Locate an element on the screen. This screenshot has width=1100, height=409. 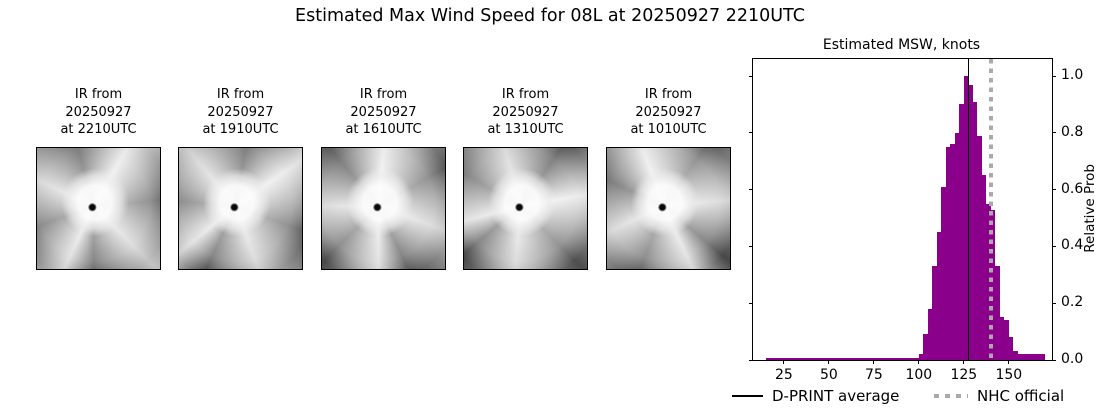
legend-solid-line-sample is located at coordinates (747, 396).